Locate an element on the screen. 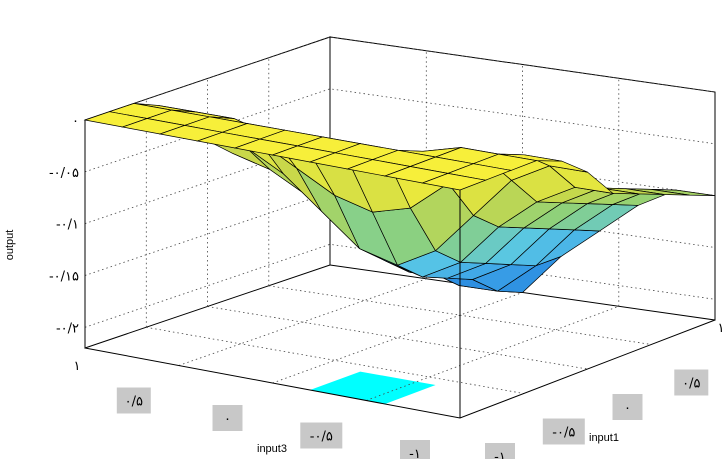 The height and width of the screenshot is (459, 724). input3-tick-label: ١ is located at coordinates (77, 366).